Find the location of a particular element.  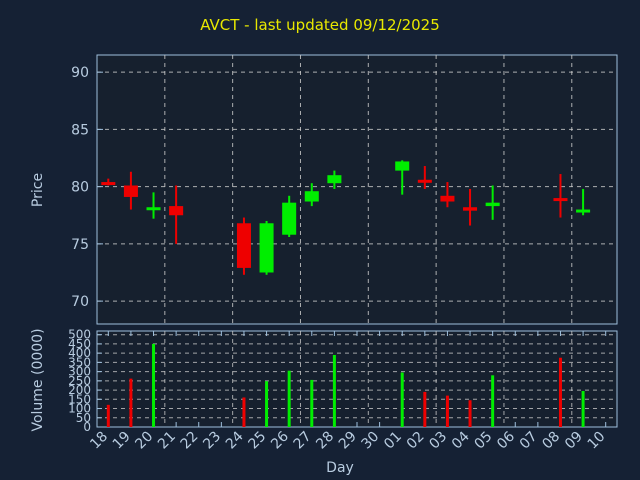

volume-tick-label: 100 is located at coordinates (79, 409).